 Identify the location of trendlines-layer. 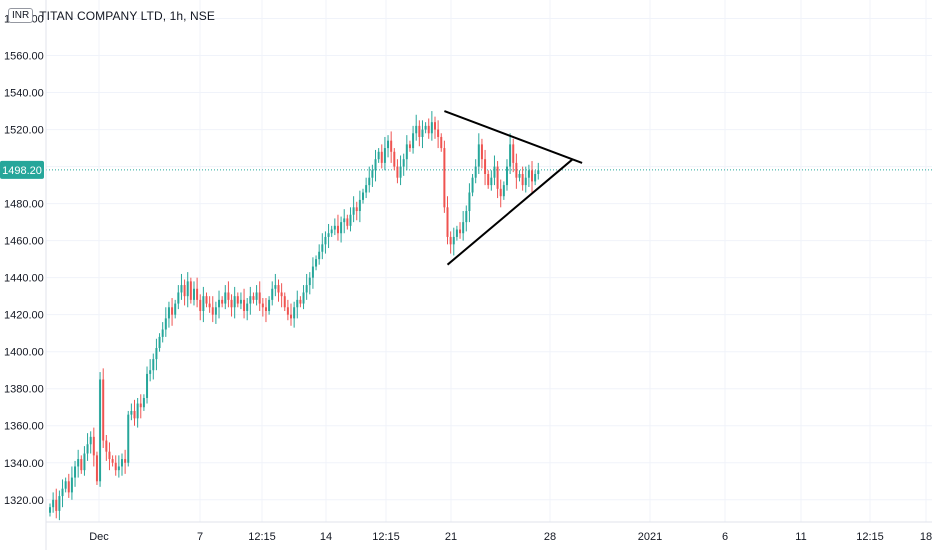
(513, 188).